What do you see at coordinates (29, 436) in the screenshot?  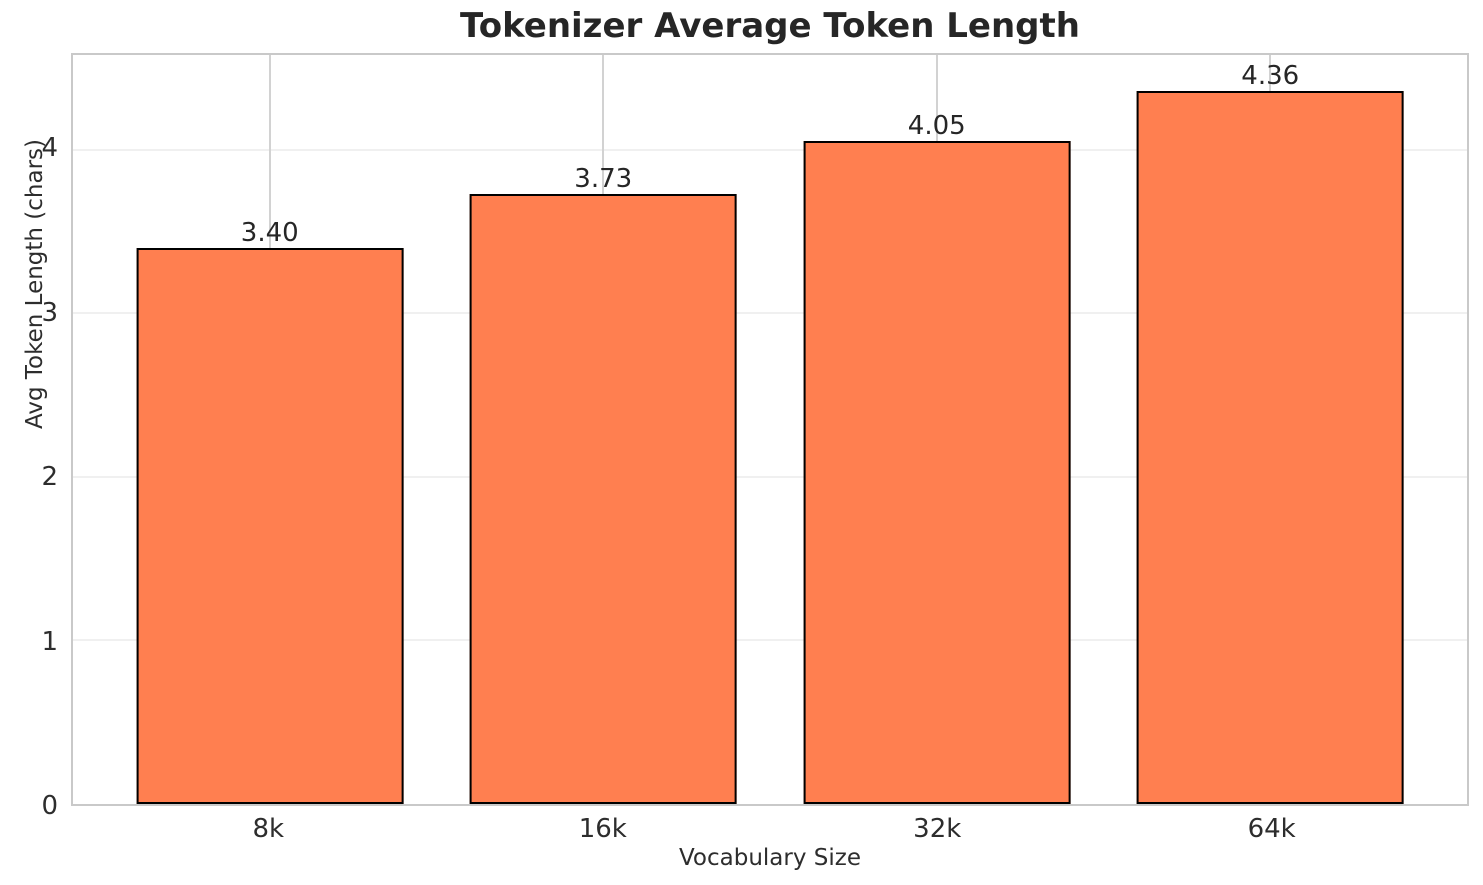 I see `y-axis-ticks: 0 1 2 3 4` at bounding box center [29, 436].